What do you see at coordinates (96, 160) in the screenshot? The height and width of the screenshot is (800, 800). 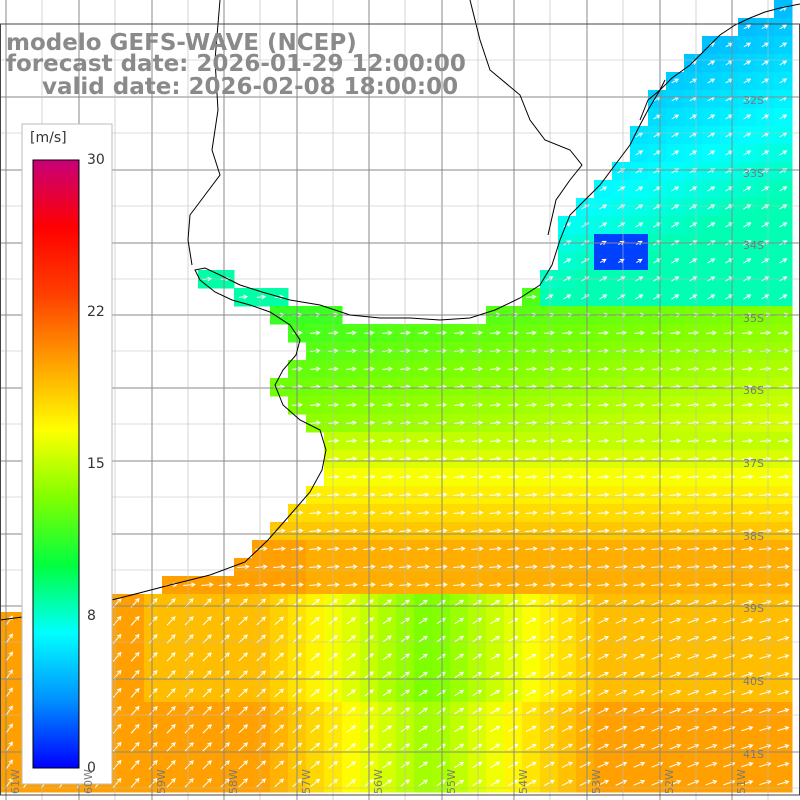 I see `colorbar-tick-30: 30` at bounding box center [96, 160].